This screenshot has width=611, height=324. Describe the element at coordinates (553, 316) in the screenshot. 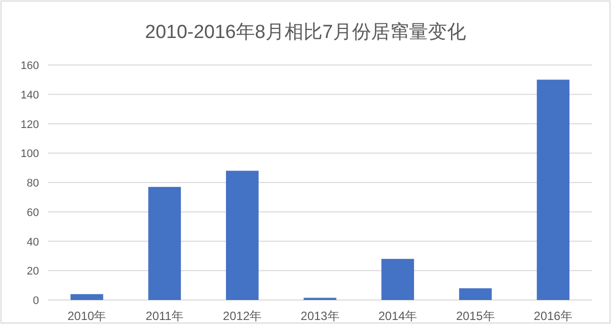

I see `x-tick-label: 2016年` at that location.